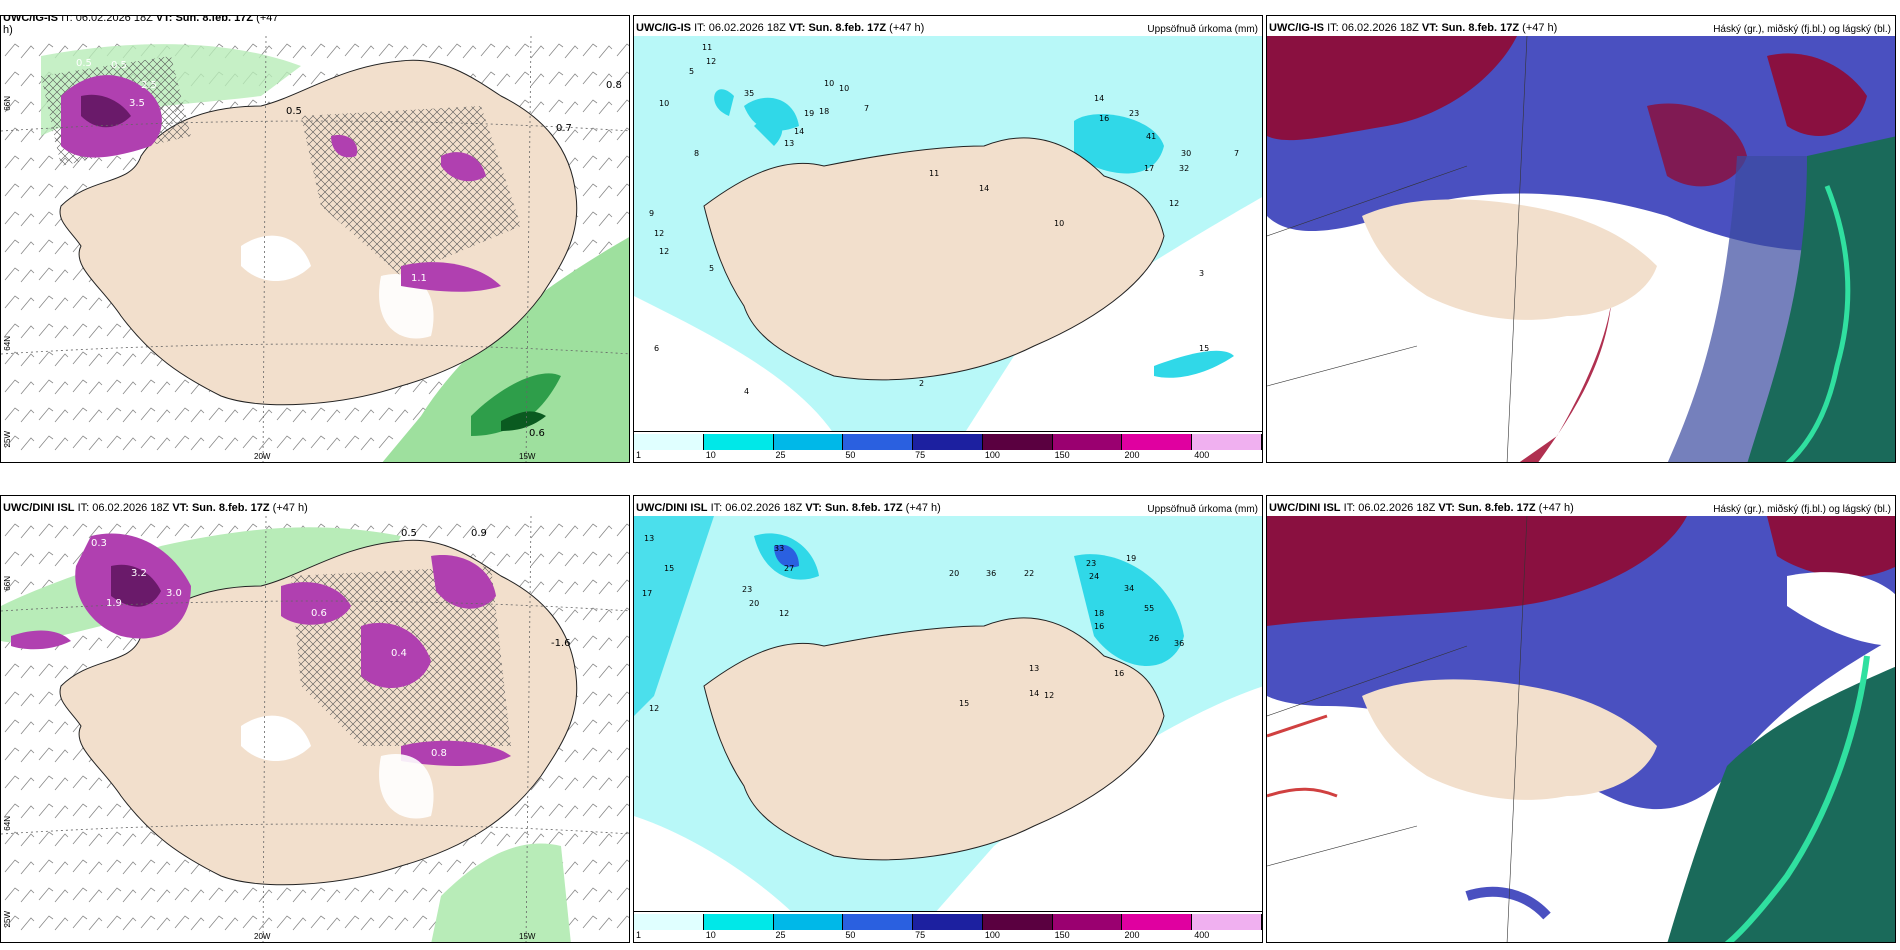 Image resolution: width=1900 pixels, height=950 pixels. What do you see at coordinates (707, 47) in the screenshot?
I see `svg-text: 11` at bounding box center [707, 47].